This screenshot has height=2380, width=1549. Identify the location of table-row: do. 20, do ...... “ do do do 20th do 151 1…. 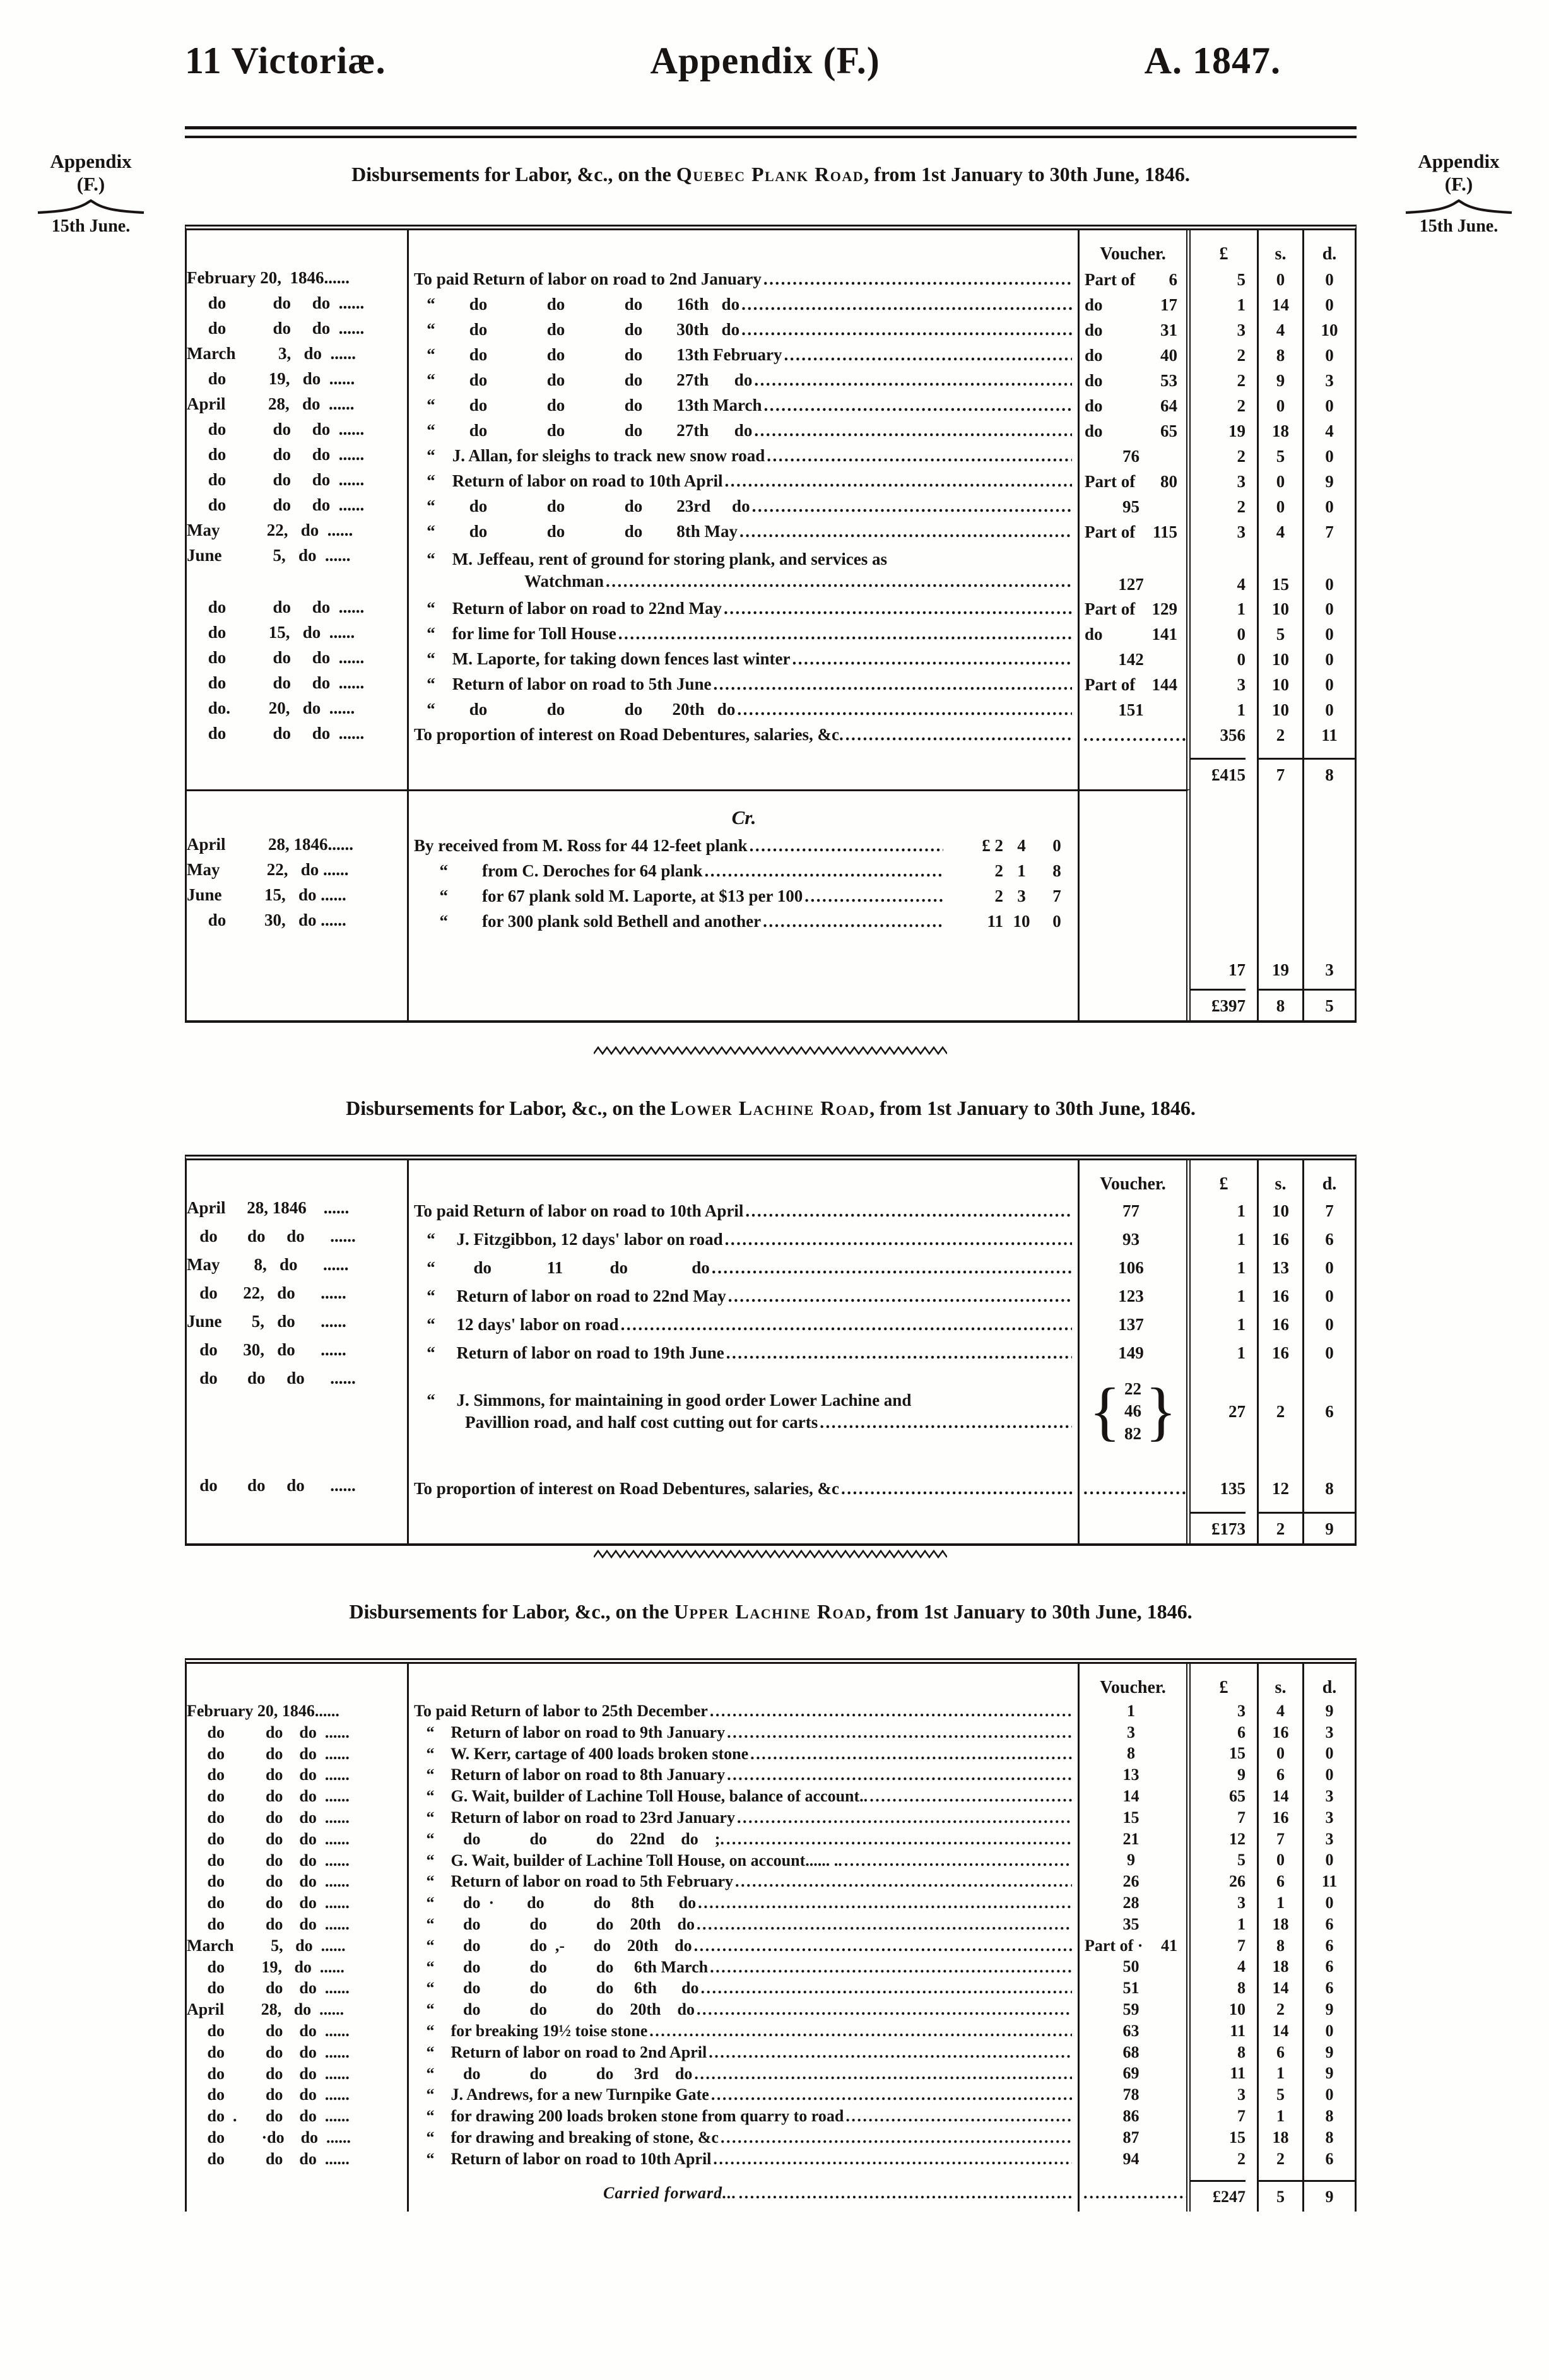
(771, 710).